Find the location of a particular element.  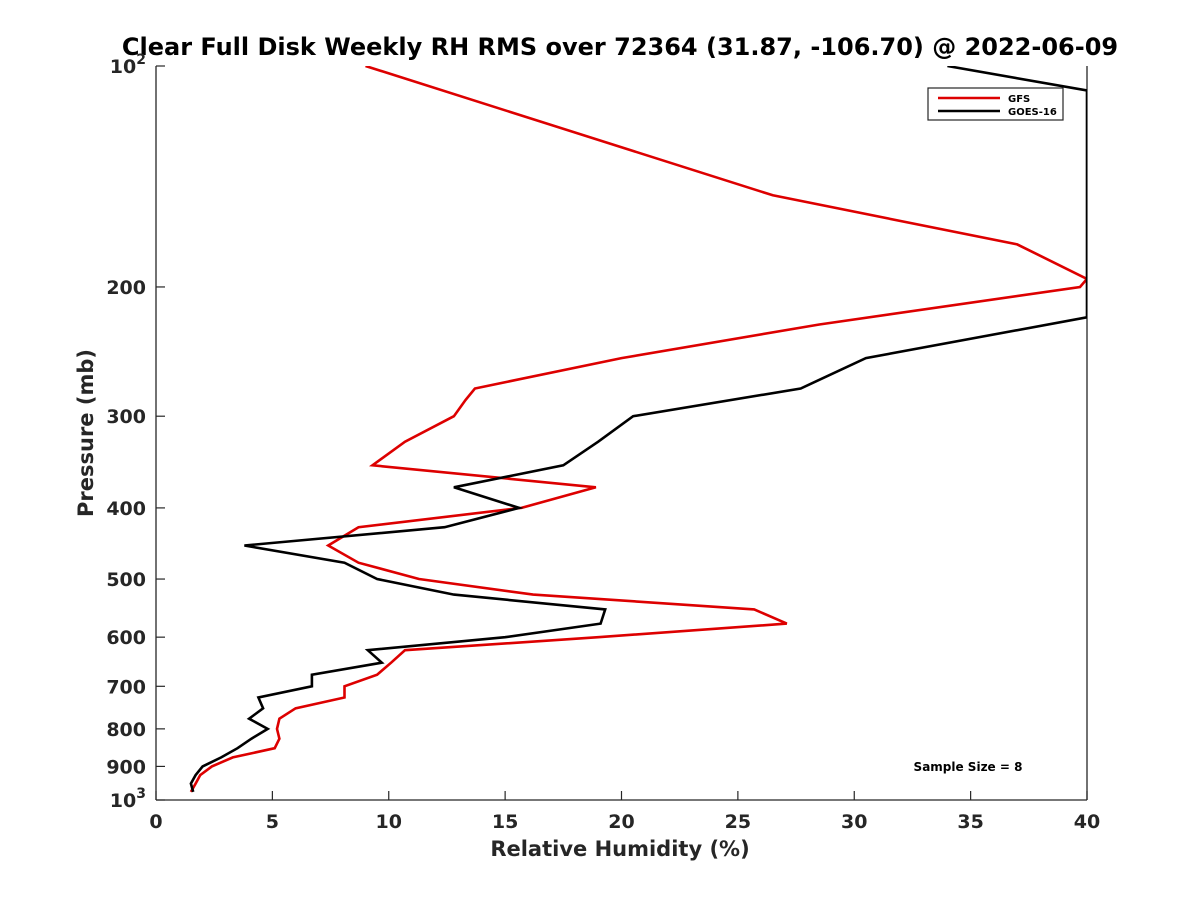

legend-entry-label: GOES-16 is located at coordinates (1032, 112).